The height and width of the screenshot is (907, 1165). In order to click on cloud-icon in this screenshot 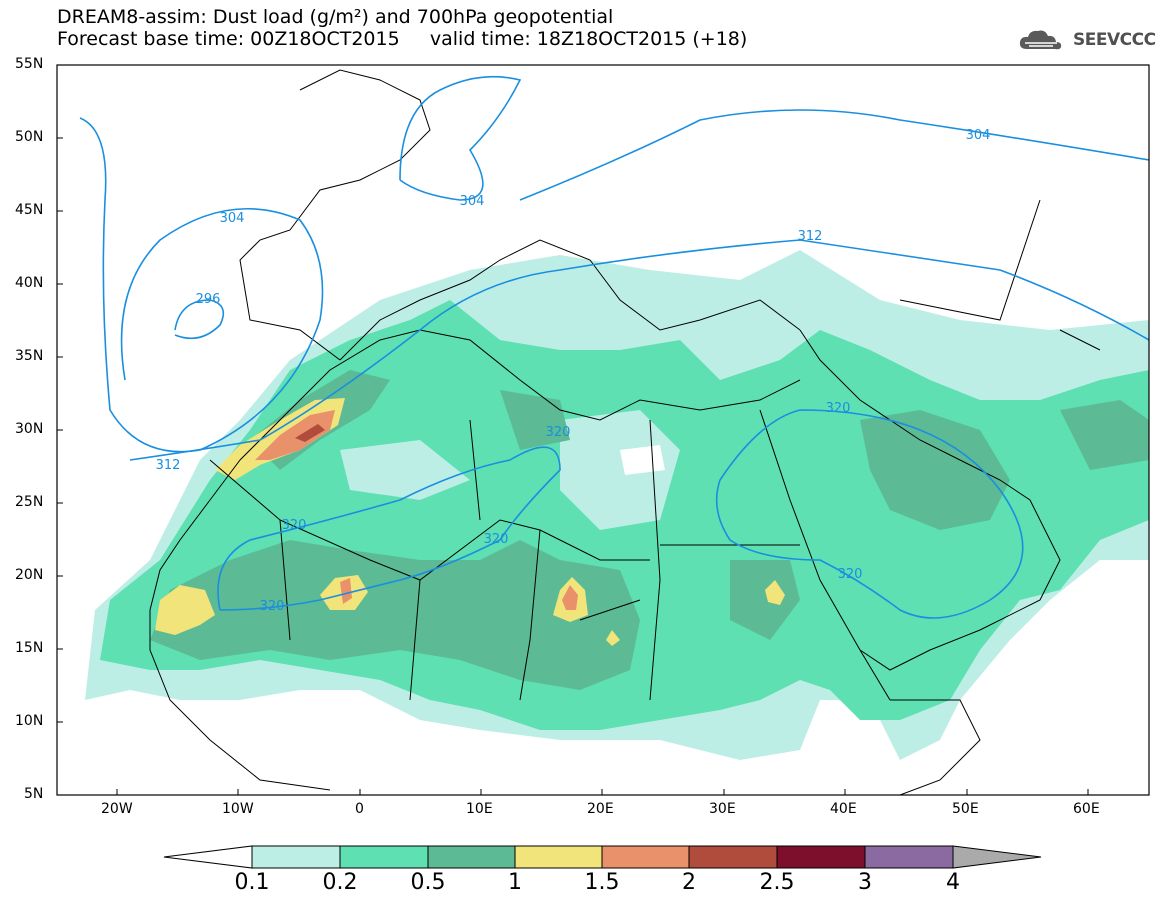, I will do `click(1040, 40)`.